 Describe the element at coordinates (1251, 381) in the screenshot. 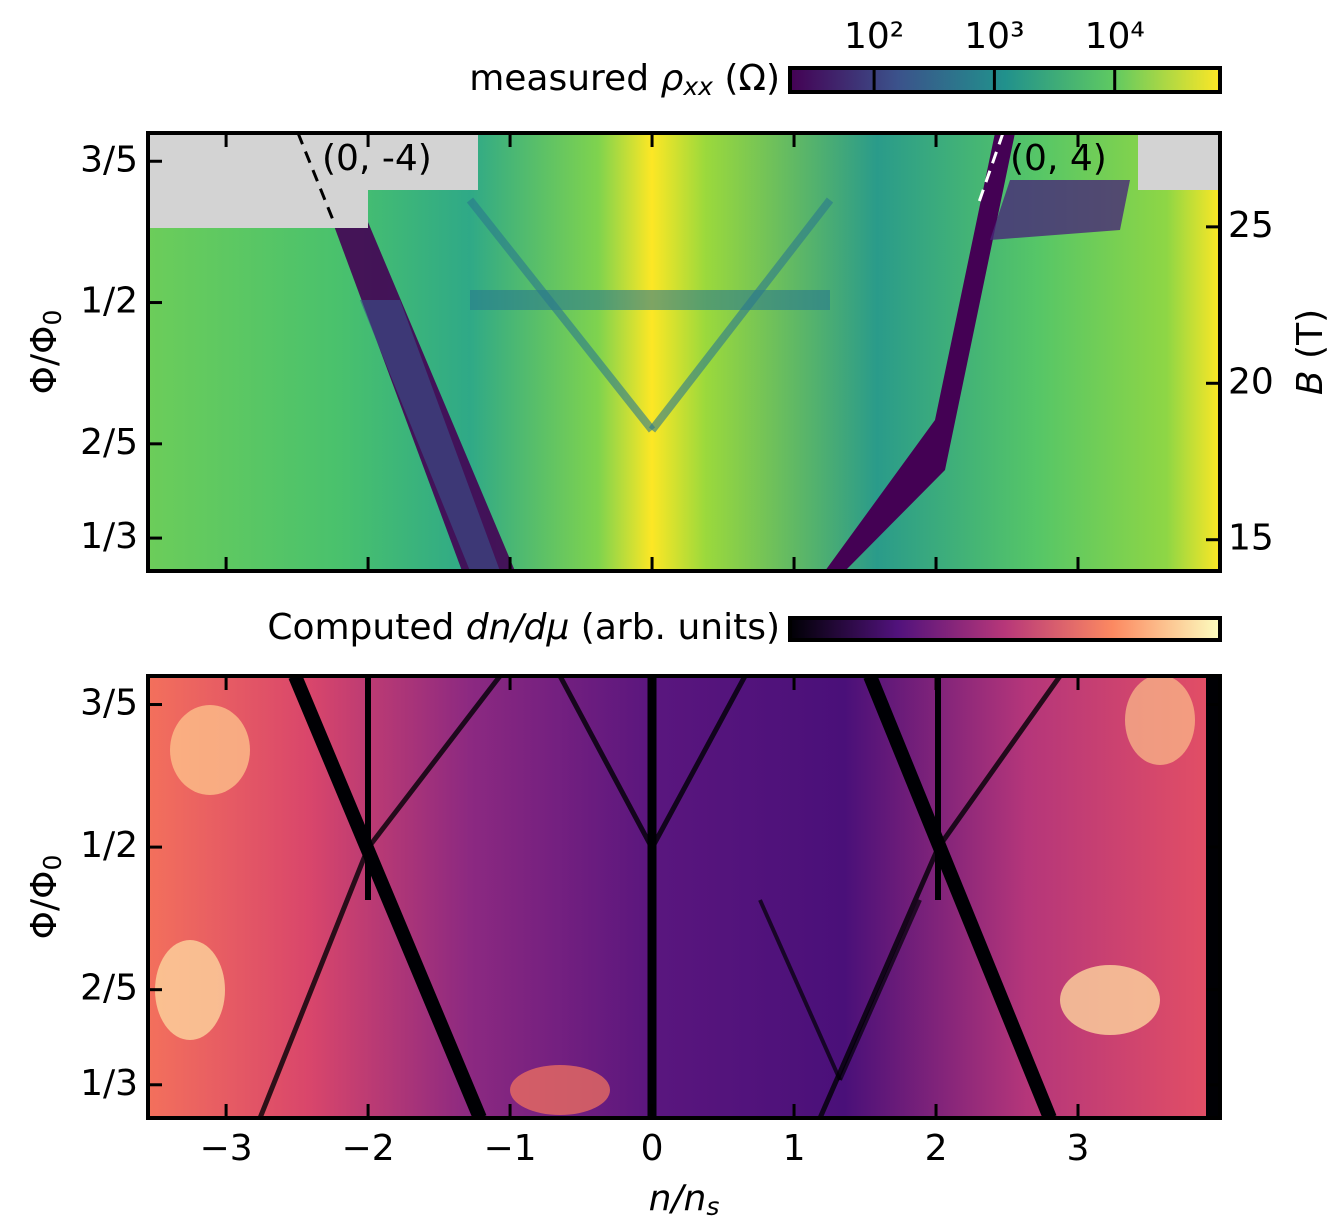

I see `y2-tick-label: 20` at that location.